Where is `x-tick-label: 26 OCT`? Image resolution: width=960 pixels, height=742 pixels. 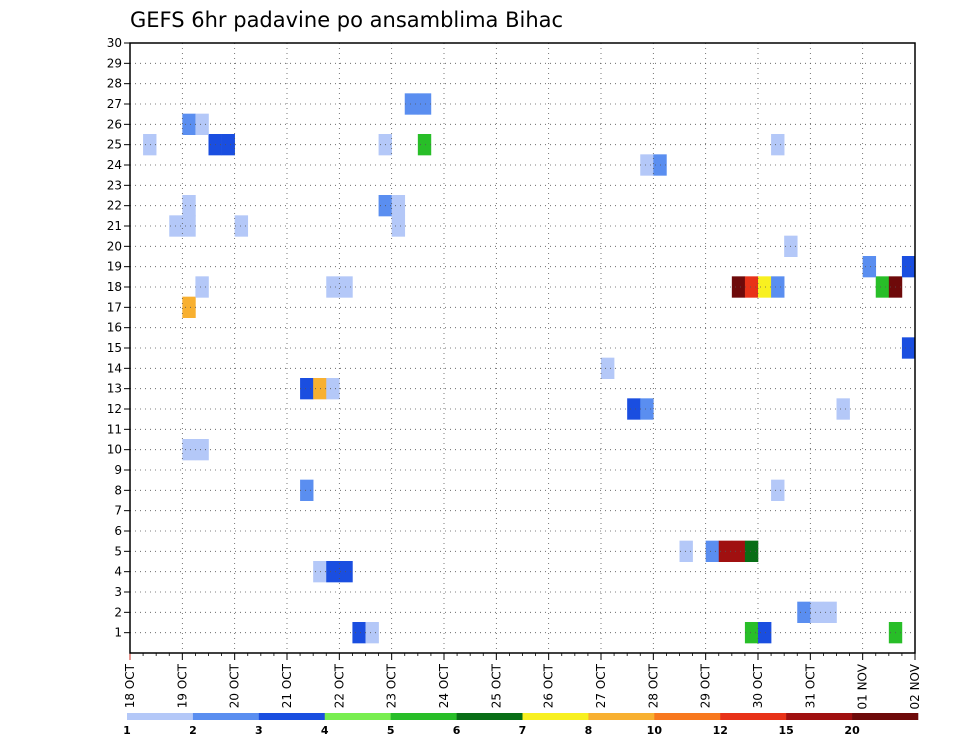 x-tick-label: 26 OCT is located at coordinates (549, 685).